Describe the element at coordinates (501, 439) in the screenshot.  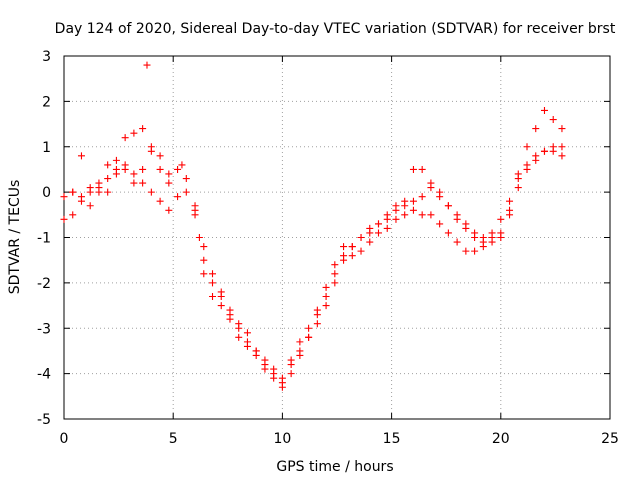
I see `x-tick-label: 20` at that location.